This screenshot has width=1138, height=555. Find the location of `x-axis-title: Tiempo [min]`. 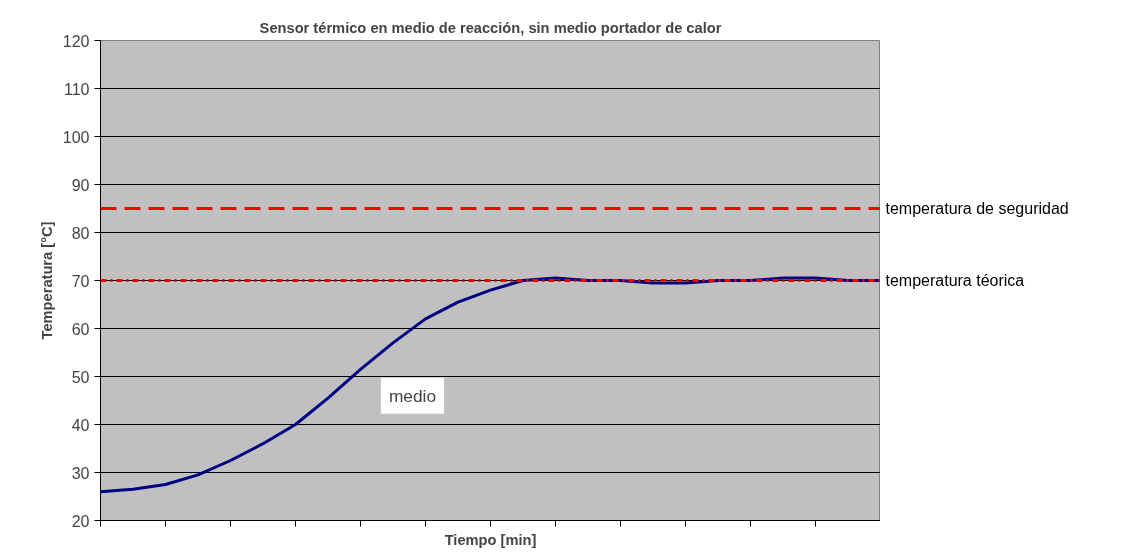

x-axis-title: Tiempo [min] is located at coordinates (490, 539).